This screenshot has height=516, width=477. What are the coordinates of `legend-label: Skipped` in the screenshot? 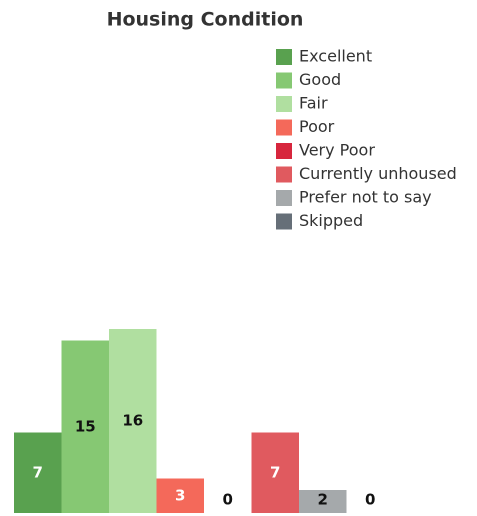 It's located at (331, 220).